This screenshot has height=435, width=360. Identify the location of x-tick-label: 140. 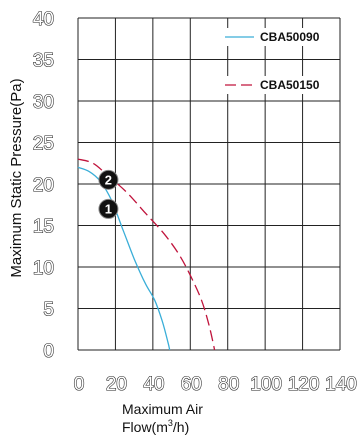
(341, 384).